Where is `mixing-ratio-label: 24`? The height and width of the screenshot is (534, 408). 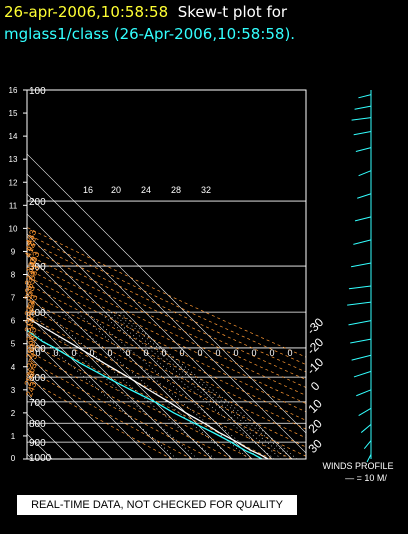 mixing-ratio-label: 24 is located at coordinates (146, 190).